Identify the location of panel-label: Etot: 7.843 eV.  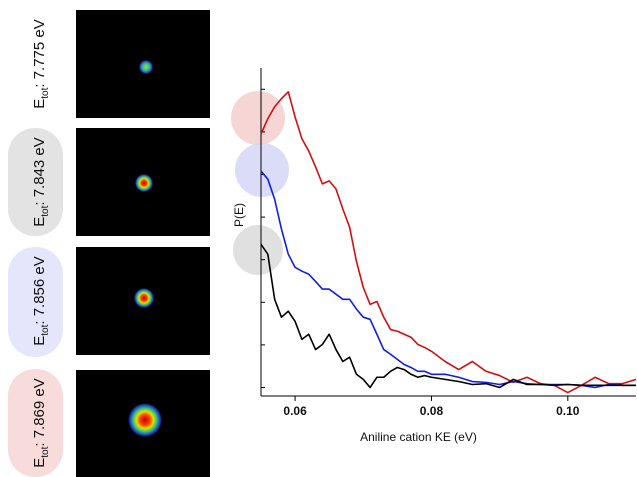
(41, 182).